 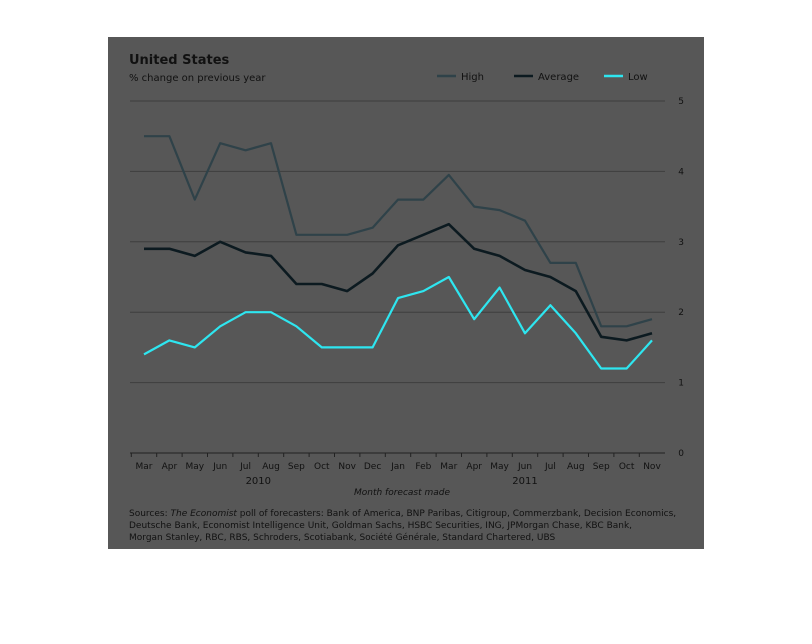 I want to click on x-tick-label: Feb, so click(x=423, y=467).